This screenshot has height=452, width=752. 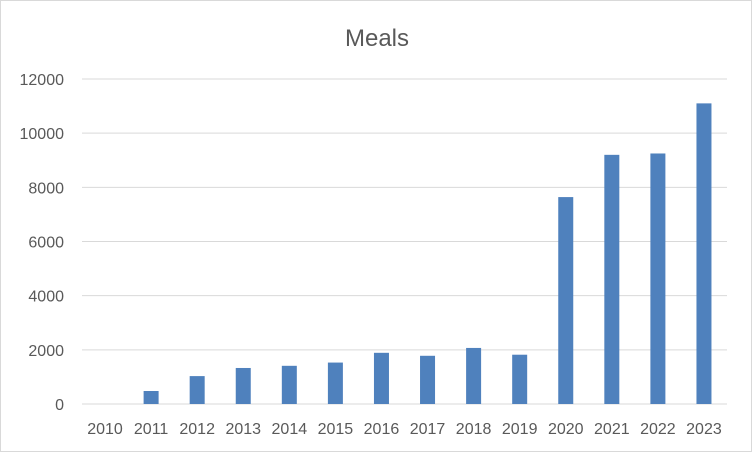 What do you see at coordinates (520, 379) in the screenshot?
I see `bar-2019` at bounding box center [520, 379].